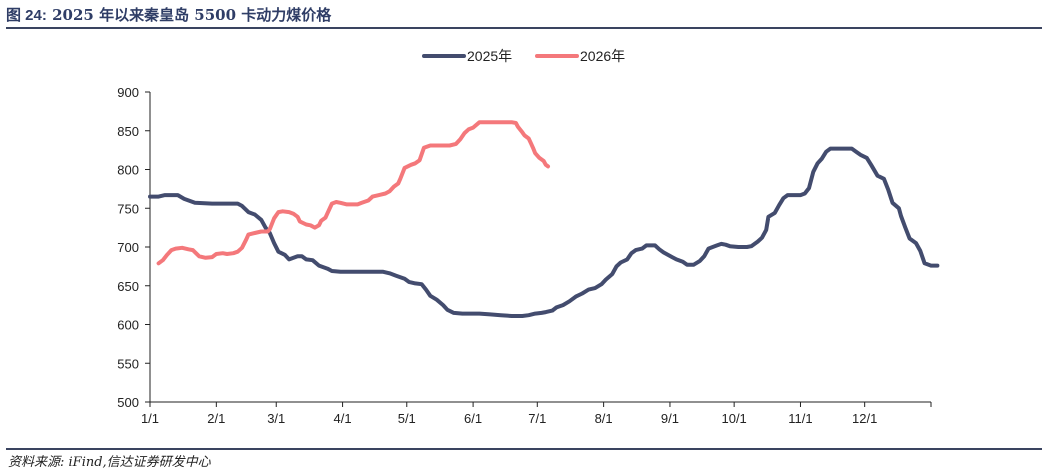 Image resolution: width=1048 pixels, height=471 pixels. What do you see at coordinates (128, 286) in the screenshot?
I see `y-tick-label: 650` at bounding box center [128, 286].